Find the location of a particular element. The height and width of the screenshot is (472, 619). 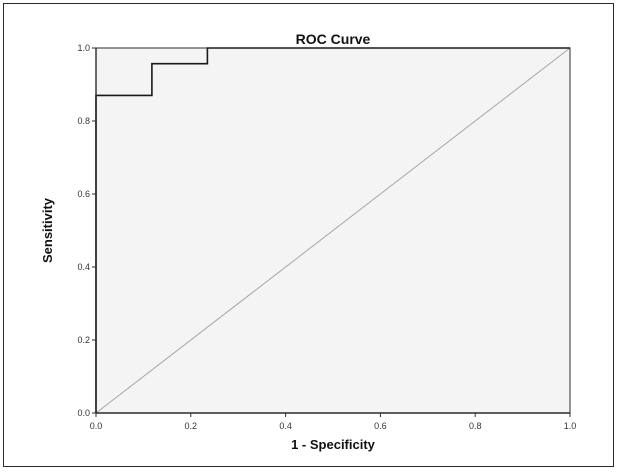

y-tick-label: 0.0 is located at coordinates (83, 413).